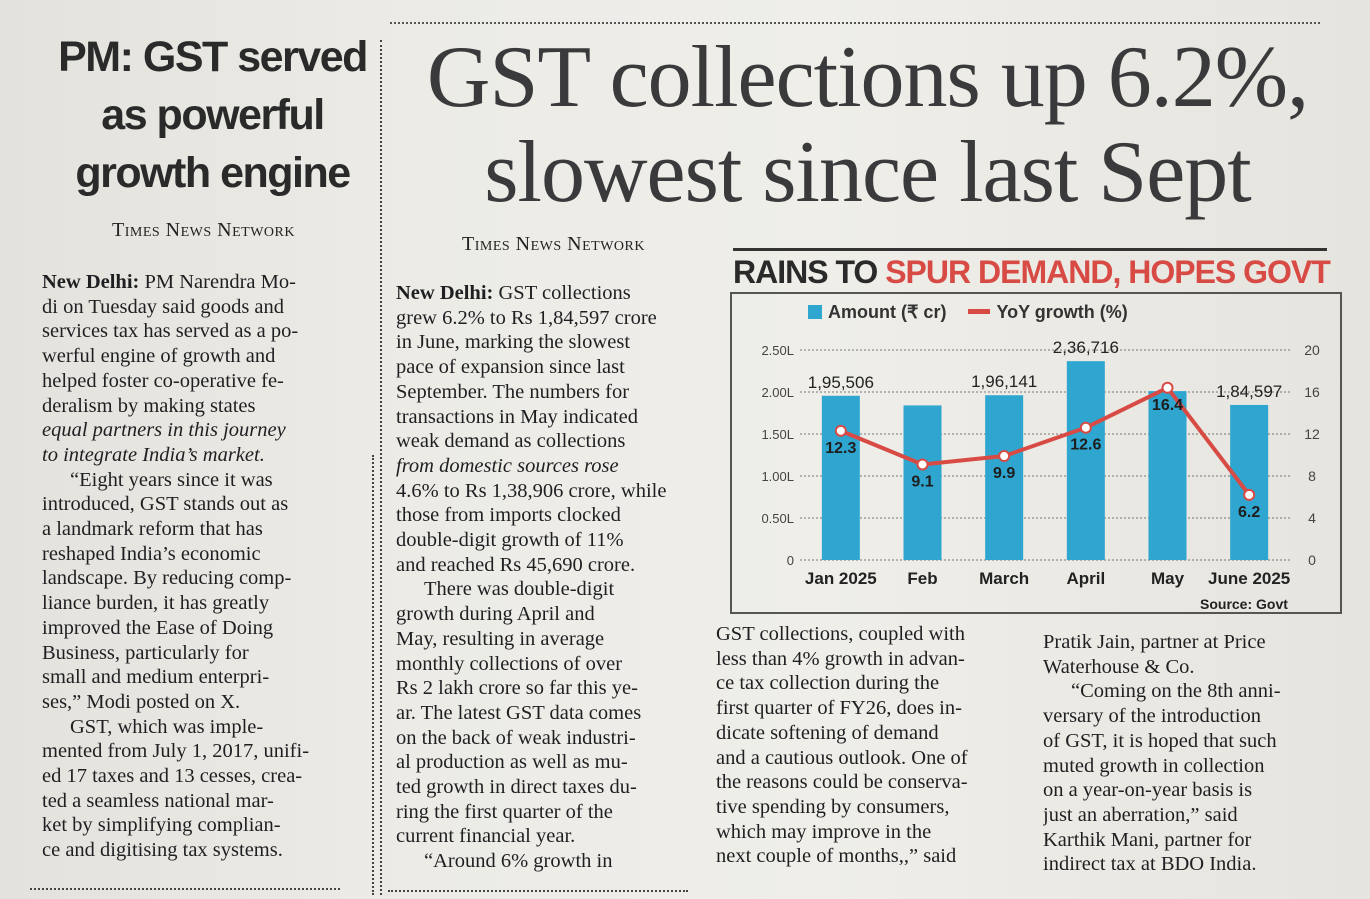 The width and height of the screenshot is (1370, 899). I want to click on text-line: services tax has served as a po-, so click(170, 331).